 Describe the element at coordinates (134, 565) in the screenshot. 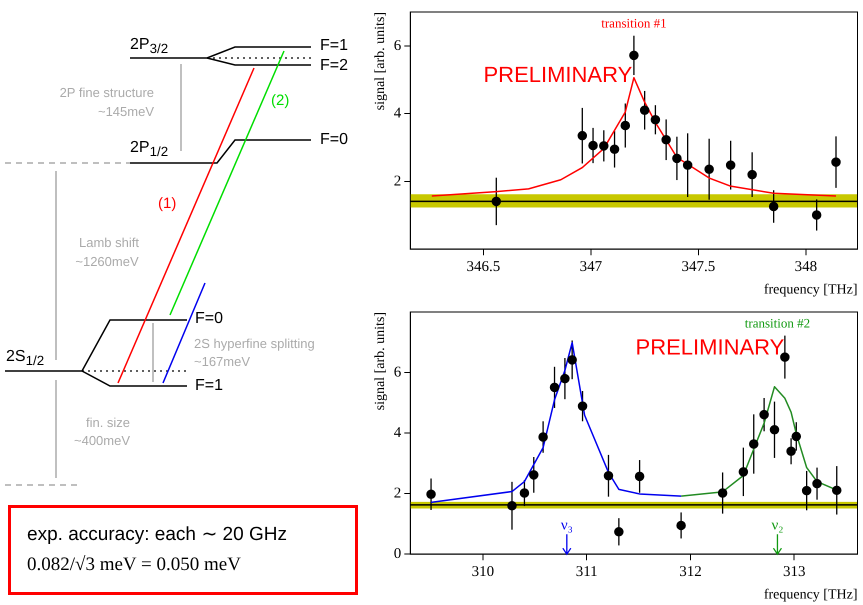

I see `text: 0.082/√3 meV = 0.050 meV` at that location.